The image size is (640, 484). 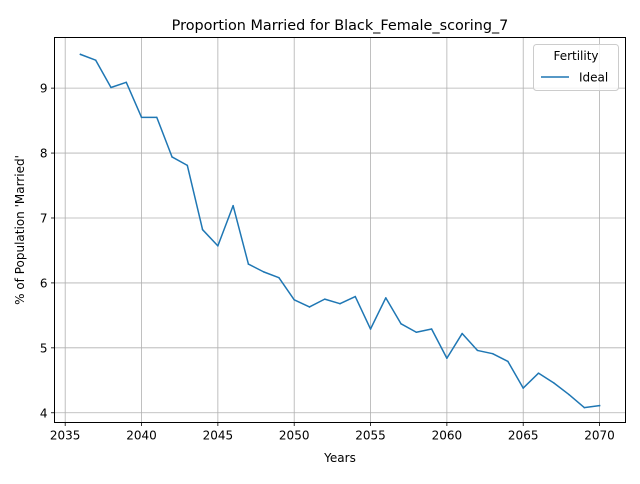 What do you see at coordinates (47, 251) in the screenshot?
I see `y-axis: 4 5 6 7 8 9` at bounding box center [47, 251].